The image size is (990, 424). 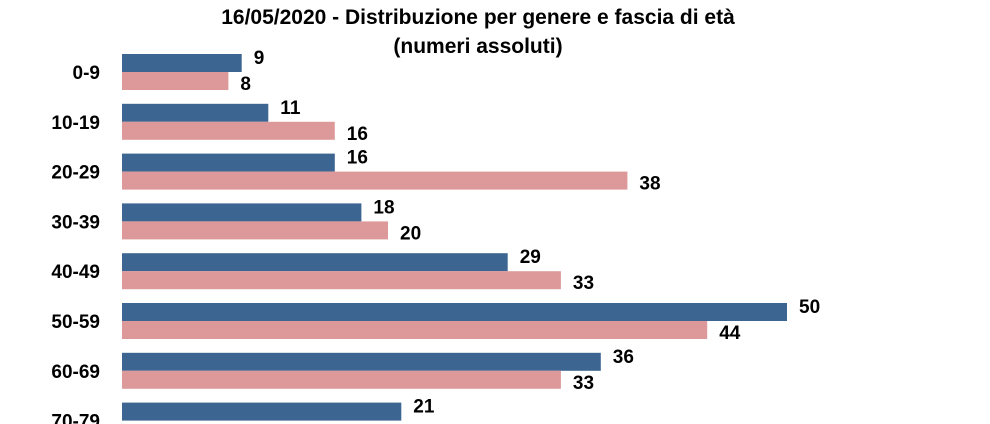 What do you see at coordinates (424, 407) in the screenshot?
I see `value-label: 21` at bounding box center [424, 407].